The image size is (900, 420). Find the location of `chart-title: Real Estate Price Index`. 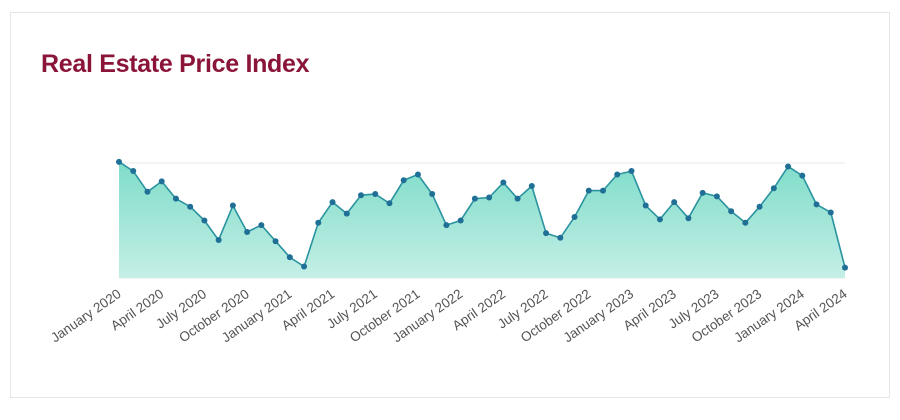

chart-title: Real Estate Price Index is located at coordinates (175, 64).